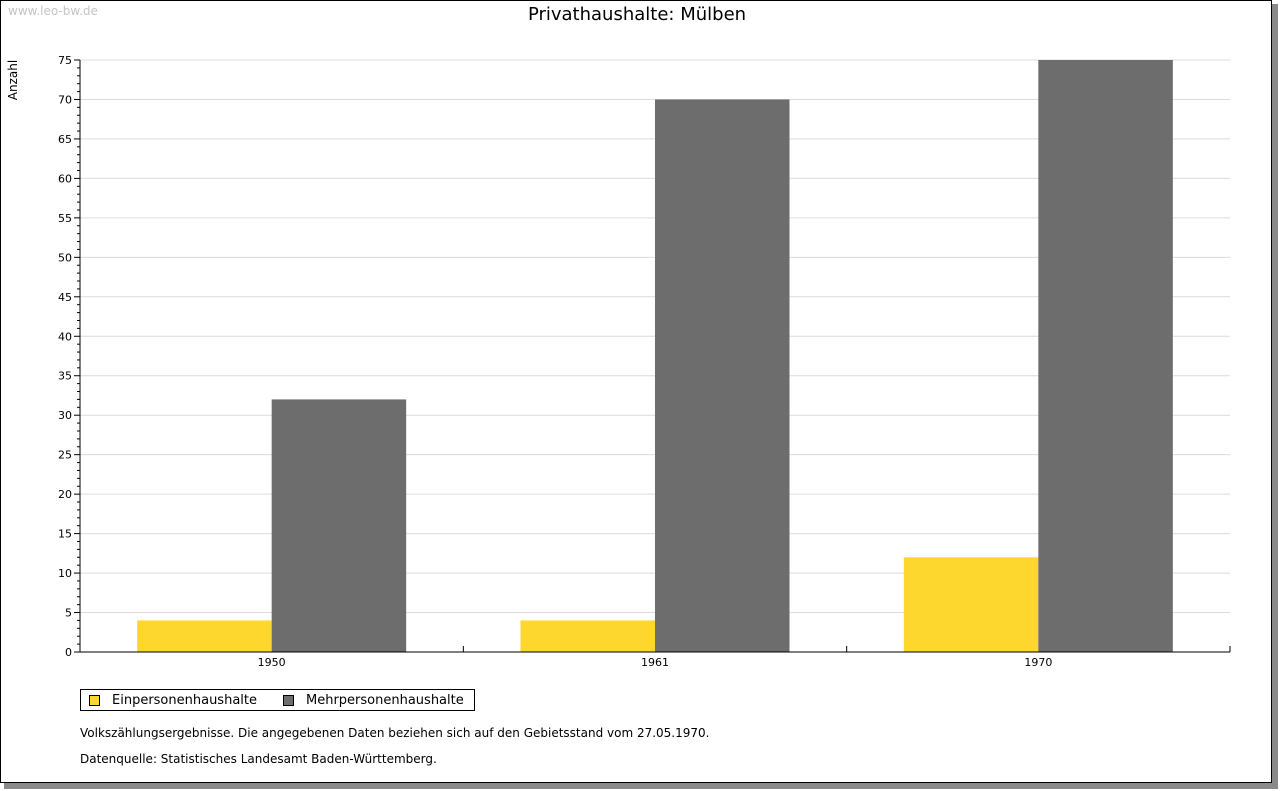 The height and width of the screenshot is (791, 1280). Describe the element at coordinates (65, 494) in the screenshot. I see `y-tick-label: 20` at that location.